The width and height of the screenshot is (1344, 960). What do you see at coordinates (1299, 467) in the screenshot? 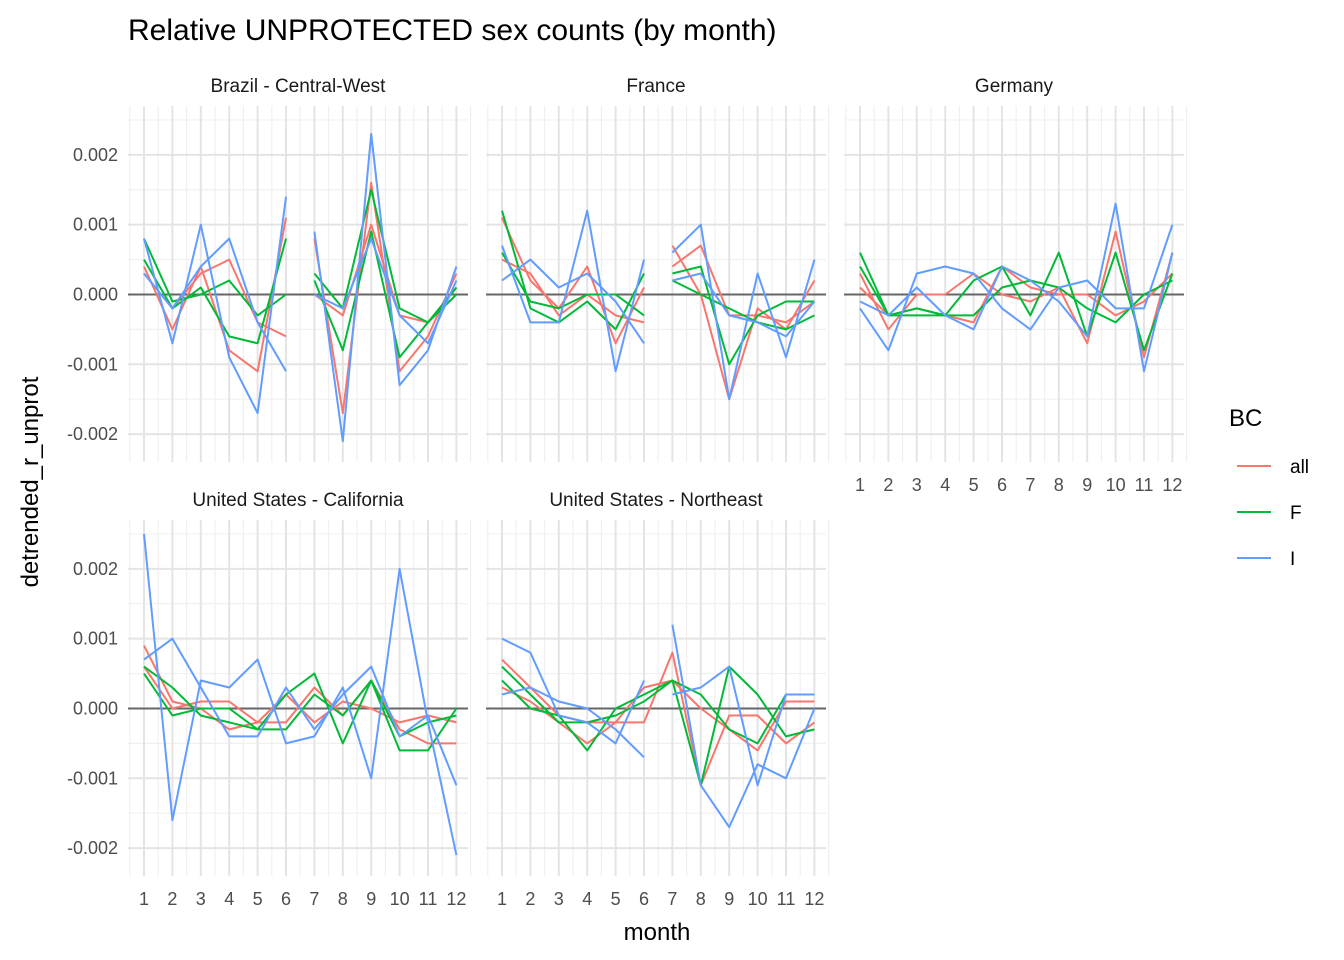
I see `legend-label: all` at bounding box center [1299, 467].